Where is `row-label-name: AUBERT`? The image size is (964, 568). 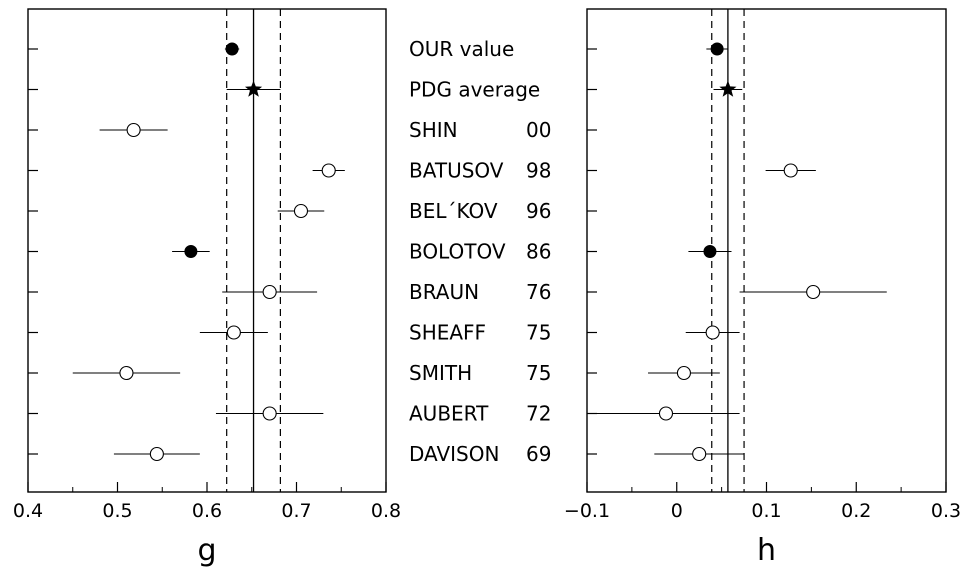
row-label-name: AUBERT is located at coordinates (449, 414).